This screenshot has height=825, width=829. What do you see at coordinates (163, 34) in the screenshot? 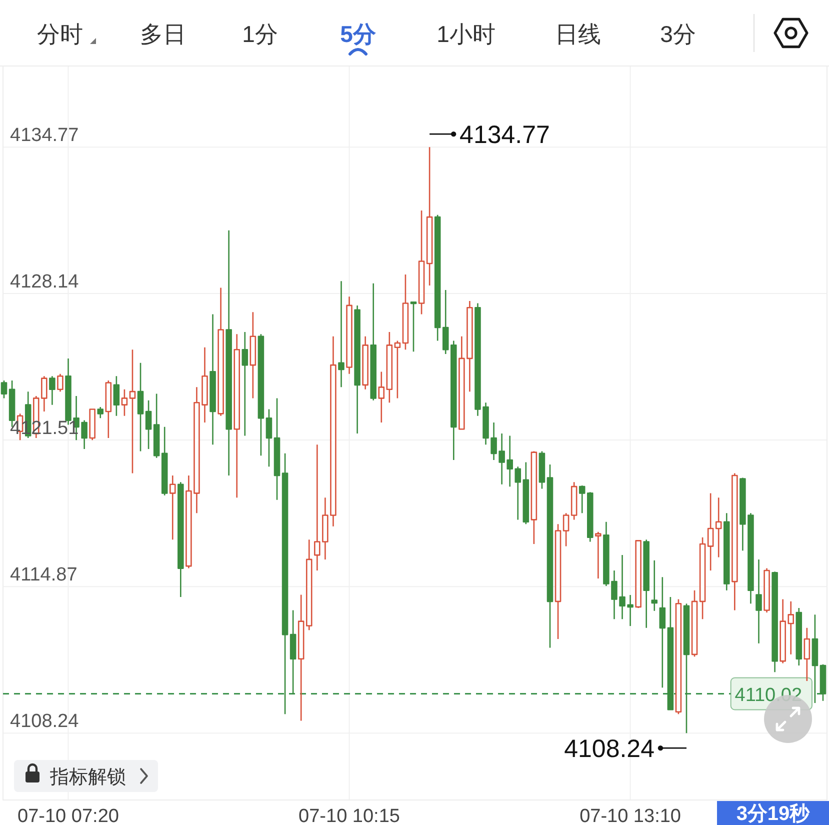
I see `text: 多日` at bounding box center [163, 34].